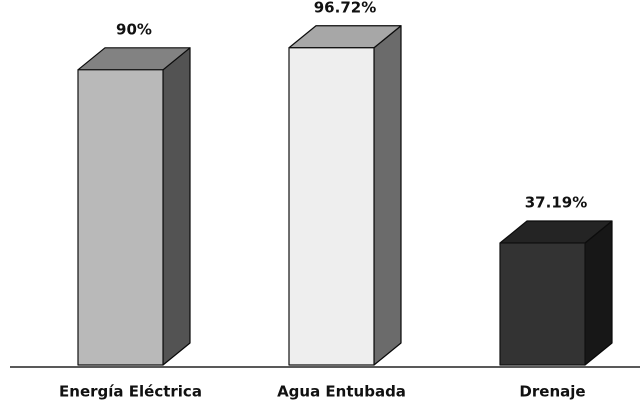  I want to click on x-tick-label: Agua Entubada, so click(341, 392).